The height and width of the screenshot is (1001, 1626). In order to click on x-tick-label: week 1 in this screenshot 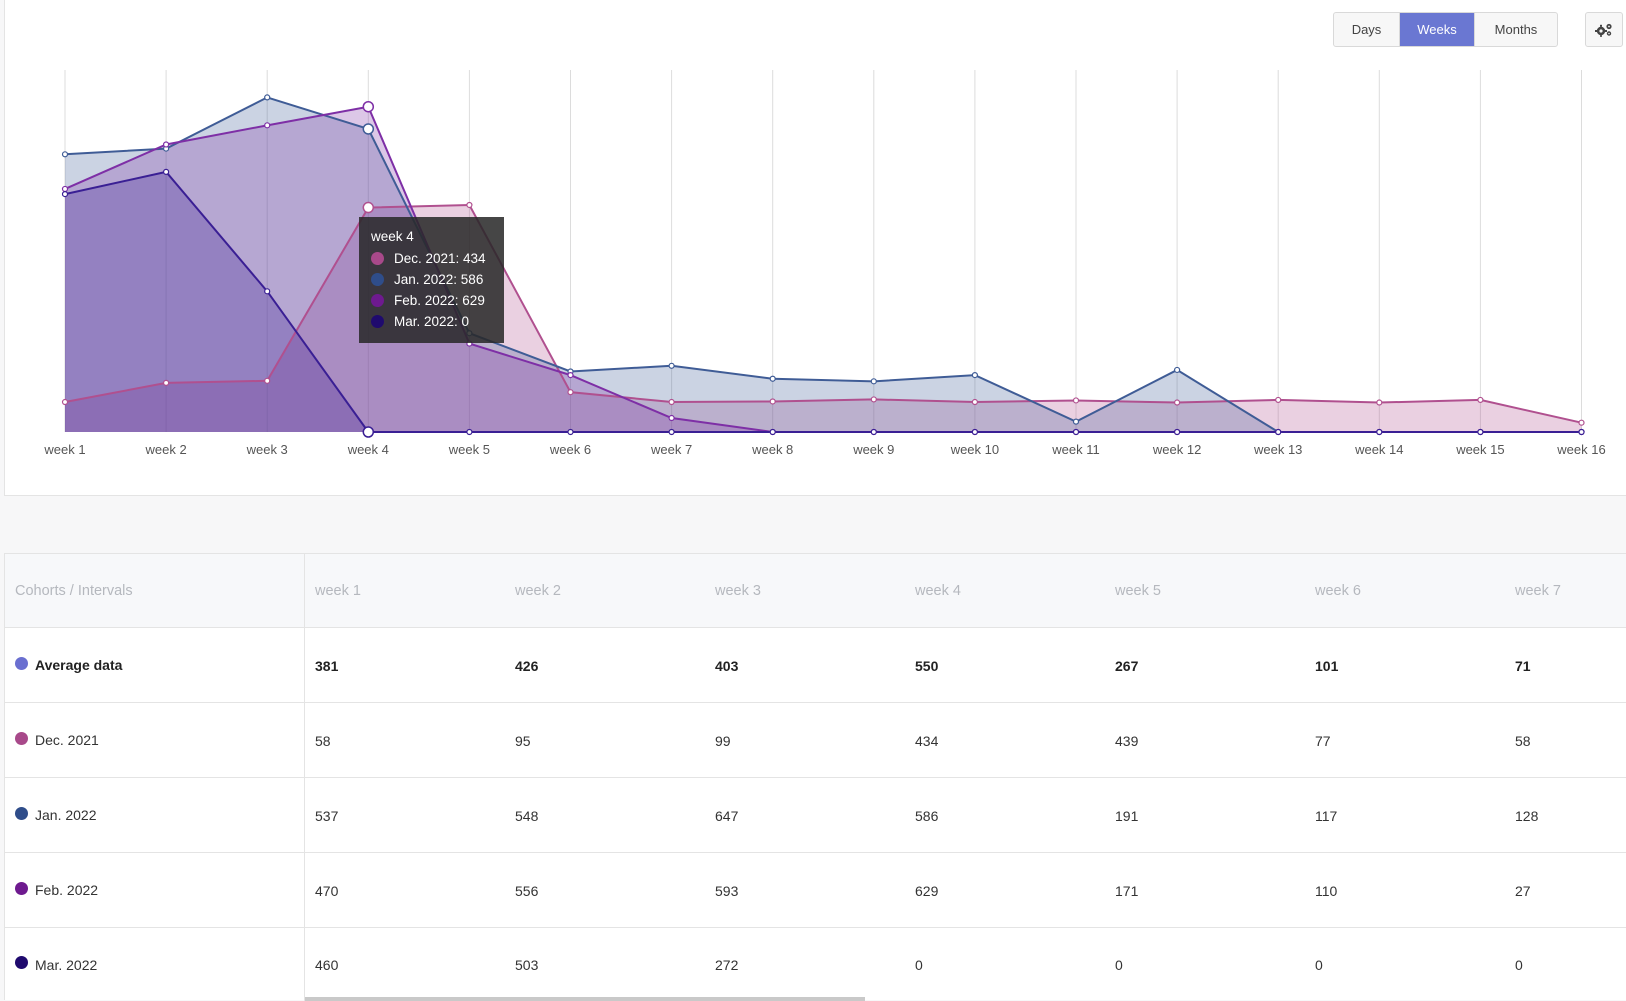, I will do `click(64, 449)`.